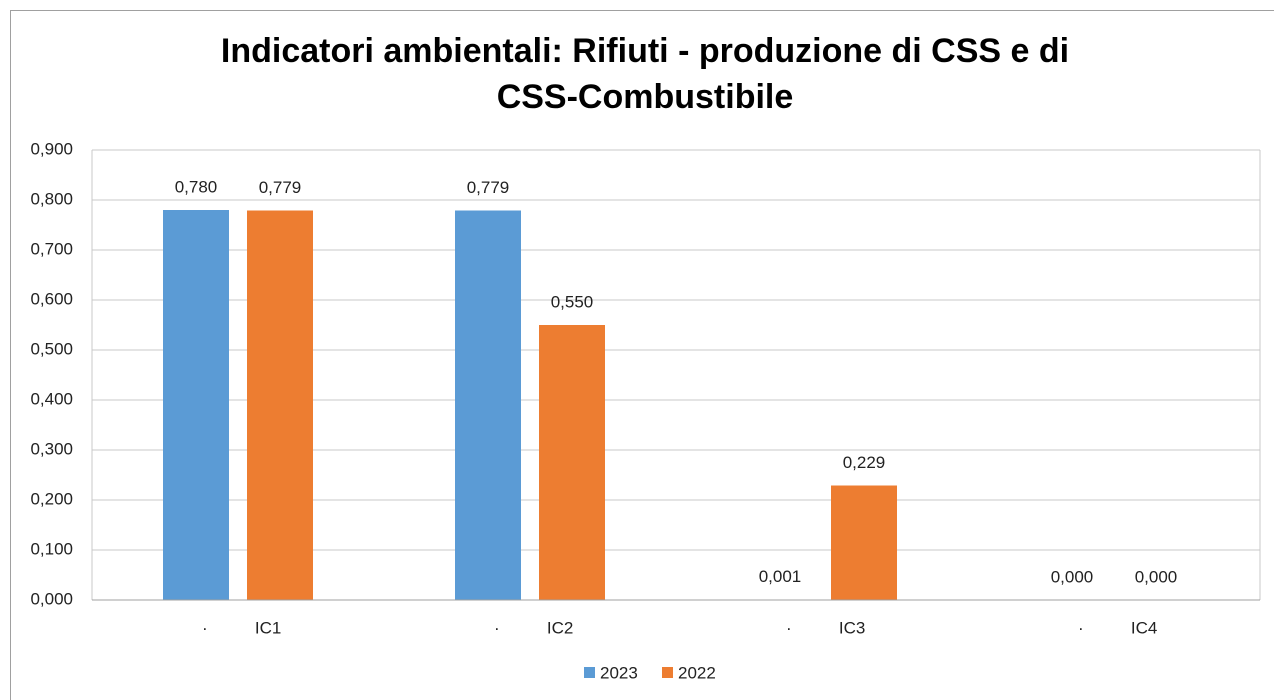  What do you see at coordinates (533, 627) in the screenshot?
I see `x-tick-label: · IC2` at bounding box center [533, 627].